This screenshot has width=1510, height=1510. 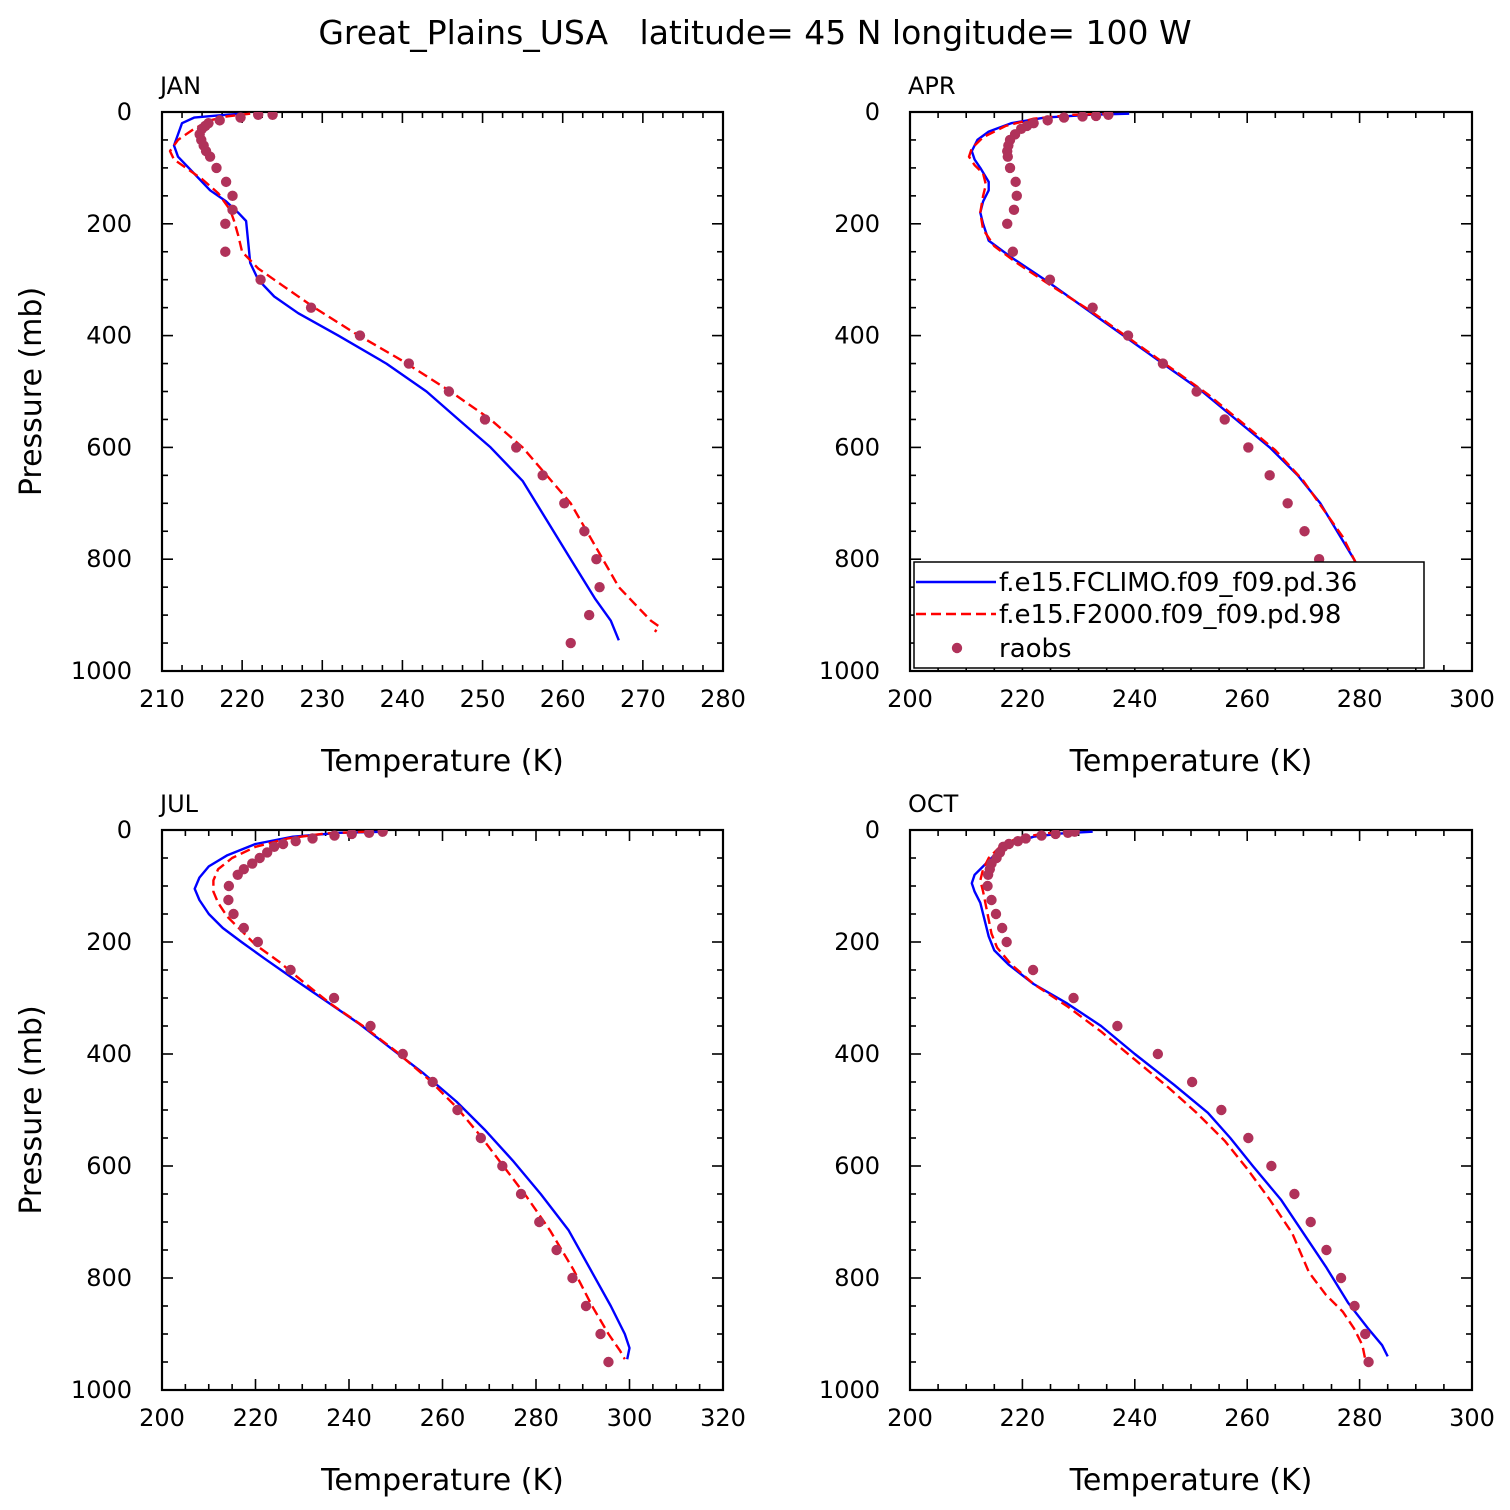 I want to click on legend-label: raobs, so click(x=1035, y=649).